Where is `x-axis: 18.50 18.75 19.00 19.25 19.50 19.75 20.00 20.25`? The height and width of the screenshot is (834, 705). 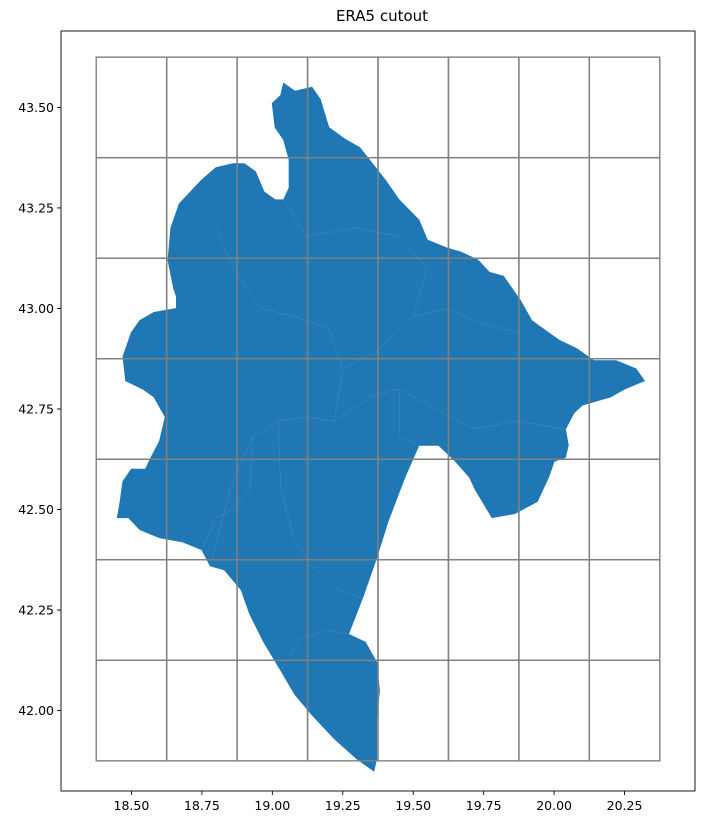 x-axis: 18.50 18.75 19.00 19.25 19.50 19.75 20.00 20.25 is located at coordinates (378, 802).